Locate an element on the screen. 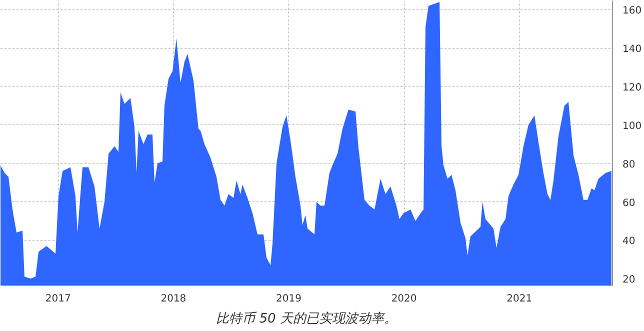  x-tick-label: 2018 is located at coordinates (173, 299).